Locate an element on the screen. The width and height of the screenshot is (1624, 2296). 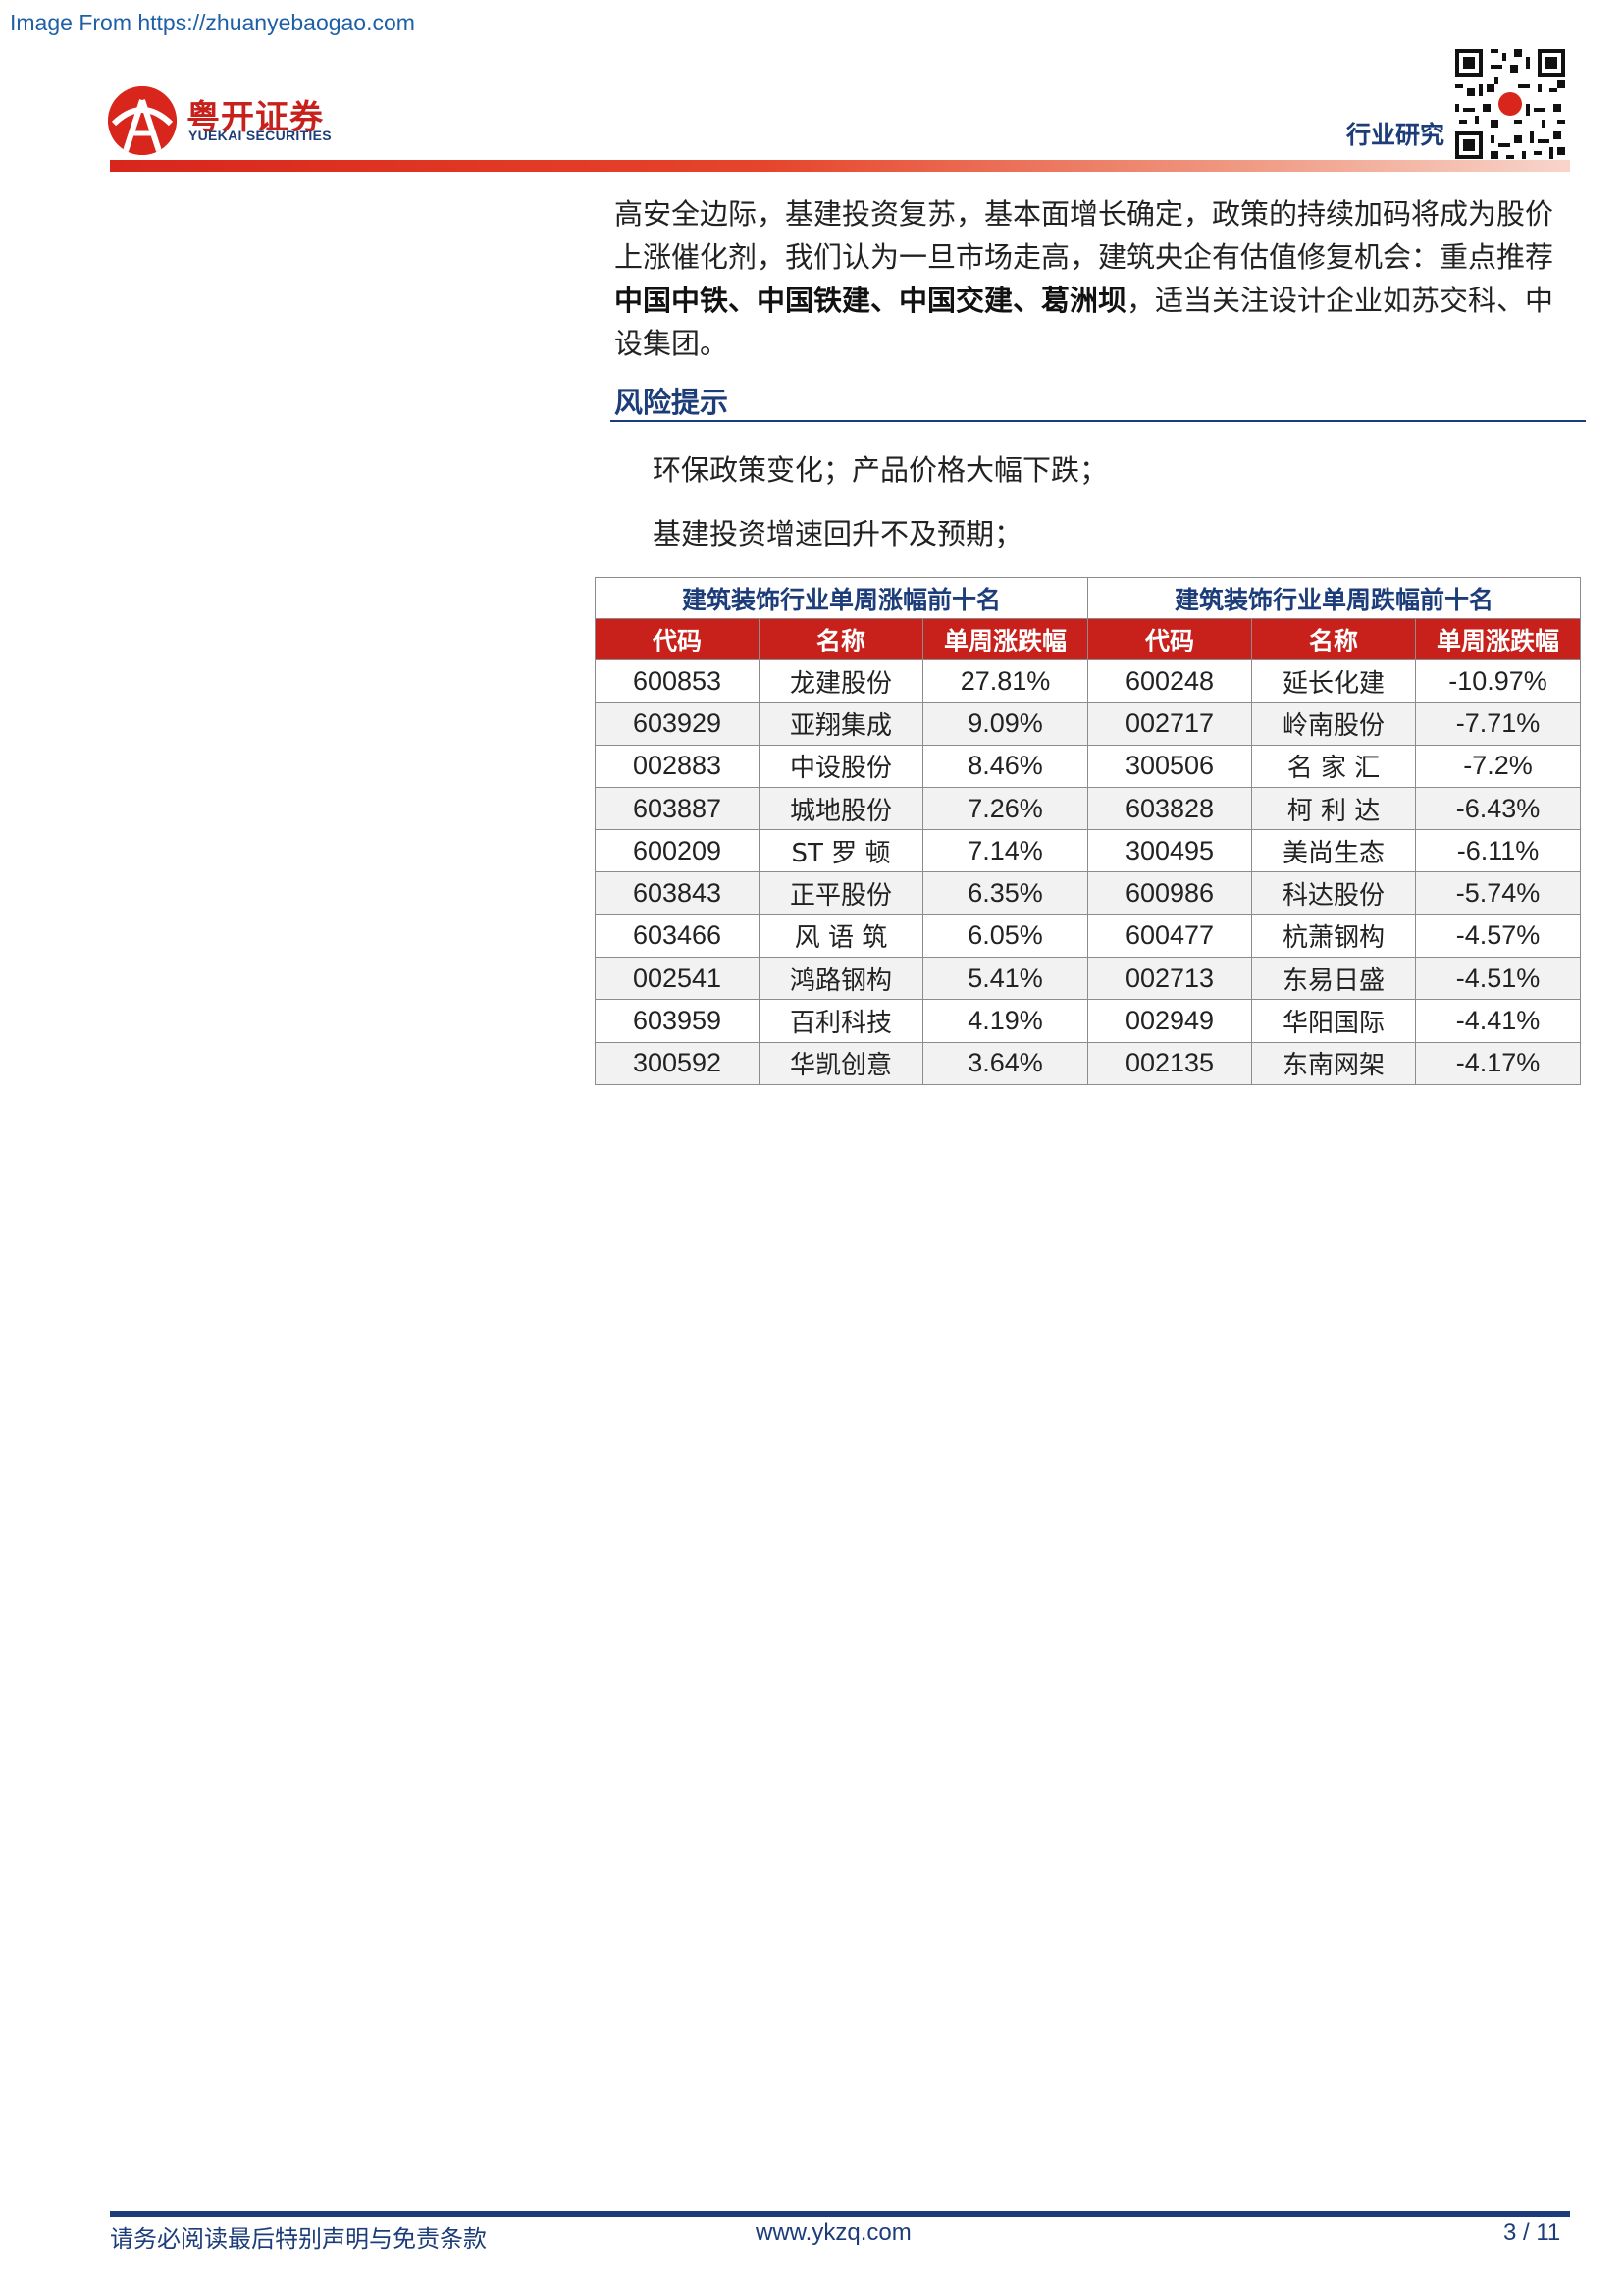
risk-section-title: 风险提示 is located at coordinates (671, 402).